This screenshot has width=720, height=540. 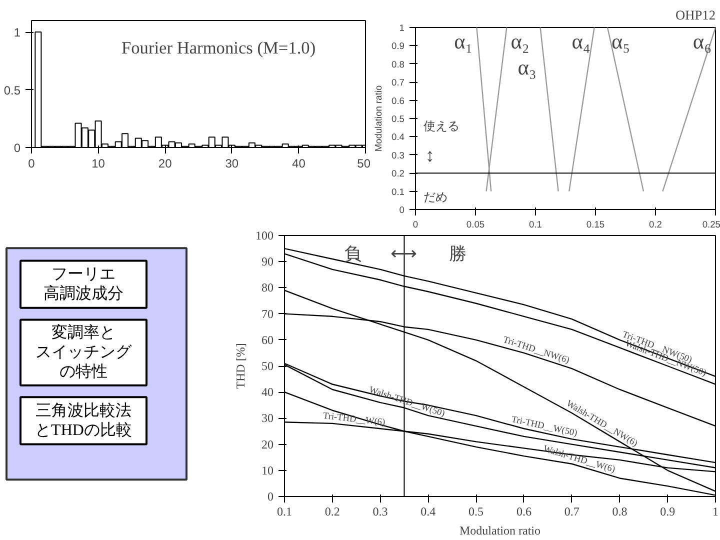 What do you see at coordinates (435, 197) in the screenshot?
I see `annotation: だめ` at bounding box center [435, 197].